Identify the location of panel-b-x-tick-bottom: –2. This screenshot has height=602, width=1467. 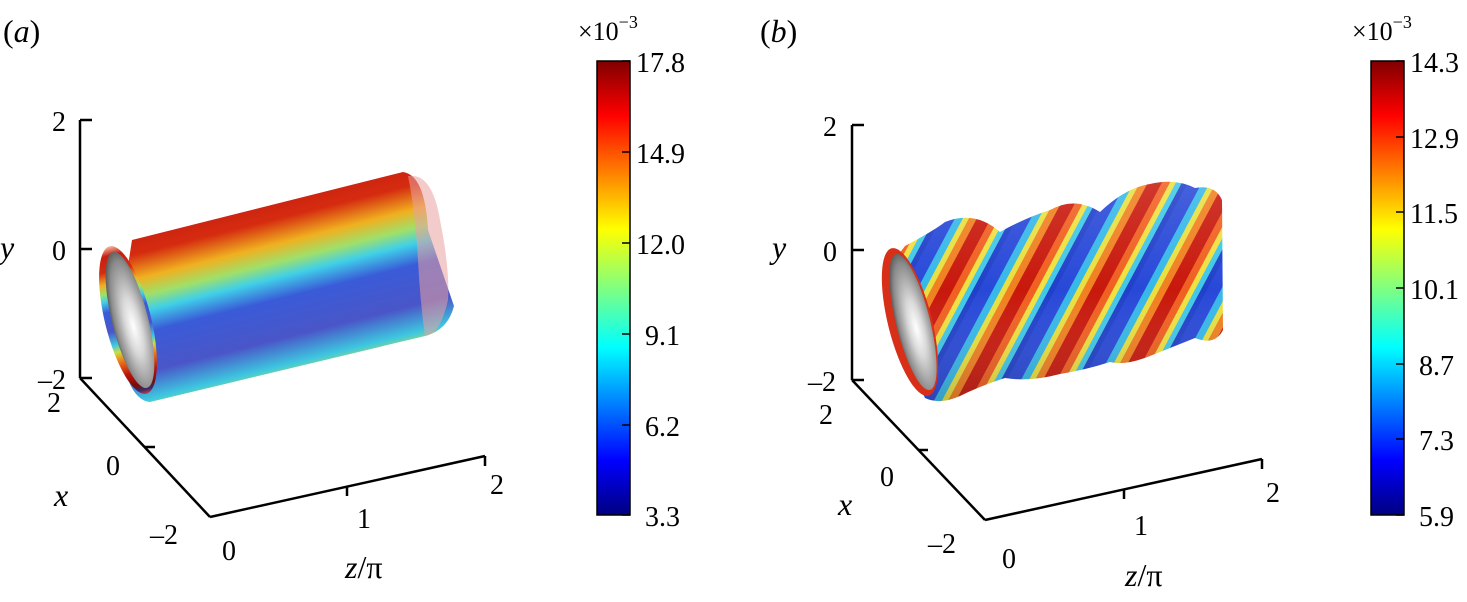
(941, 544).